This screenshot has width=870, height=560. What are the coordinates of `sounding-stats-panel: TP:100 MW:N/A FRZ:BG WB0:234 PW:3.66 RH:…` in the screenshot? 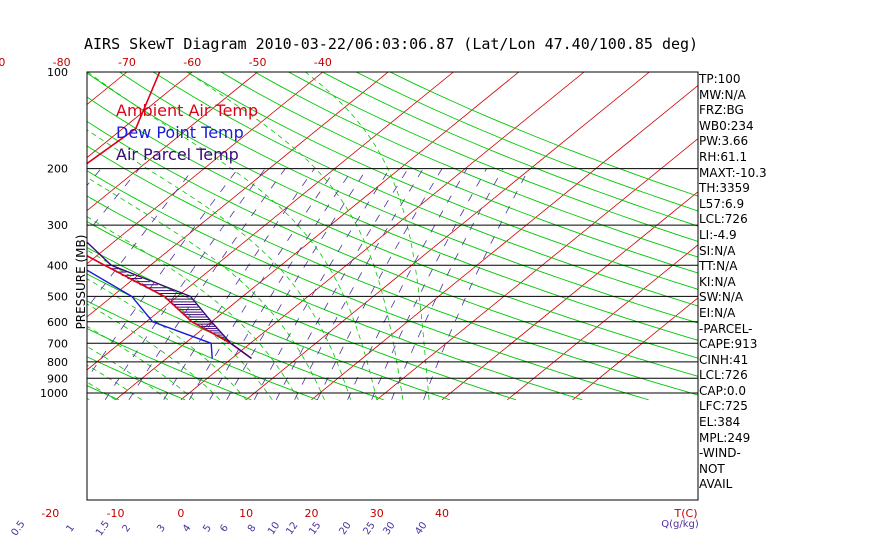 It's located at (733, 282).